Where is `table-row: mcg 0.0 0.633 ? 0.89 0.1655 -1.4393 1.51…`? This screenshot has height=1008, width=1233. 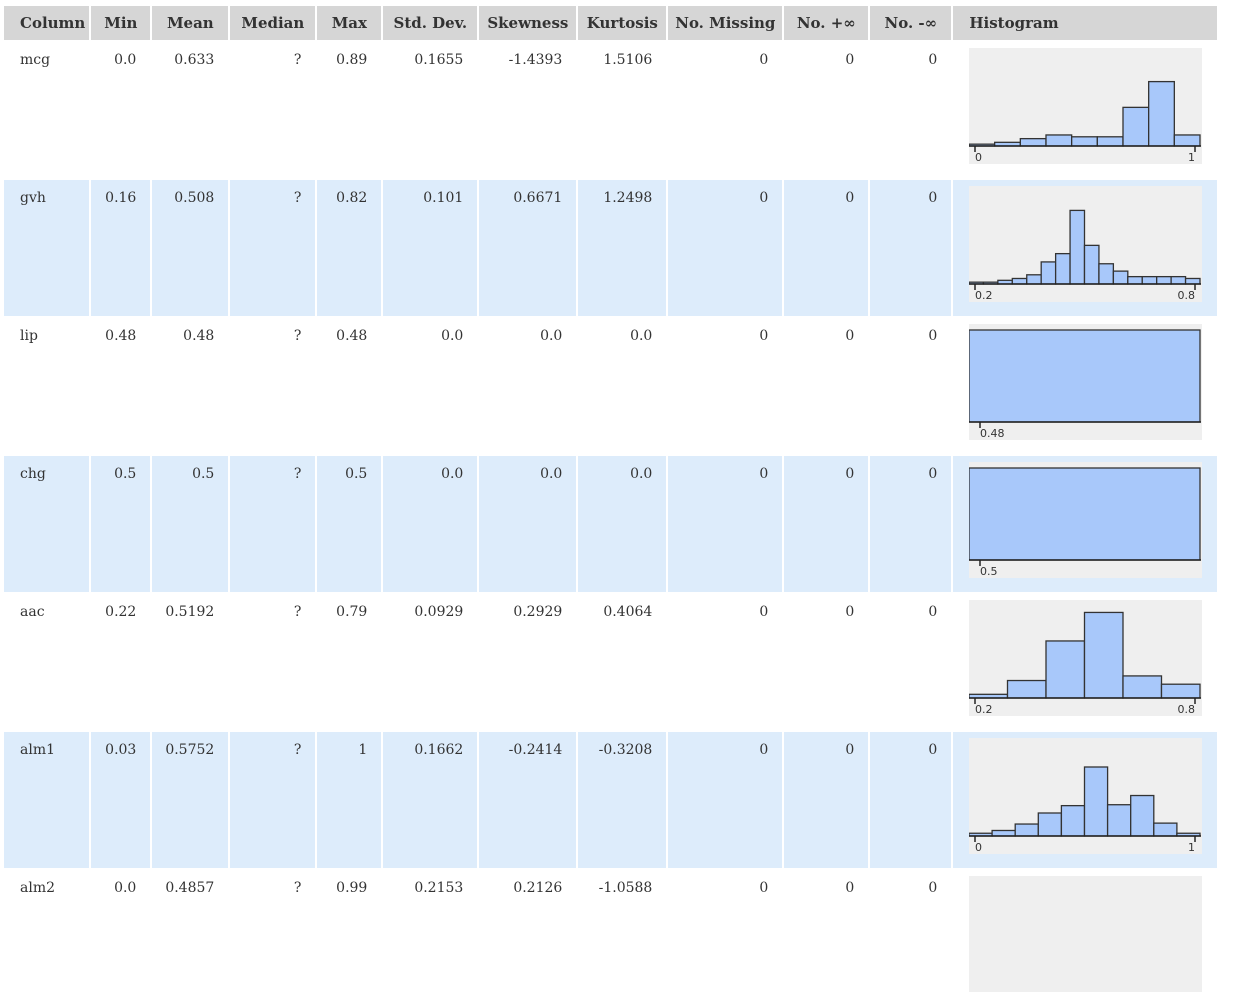 table-row: mcg 0.0 0.633 ? 0.89 0.1655 -1.4393 1.51… is located at coordinates (610, 110).